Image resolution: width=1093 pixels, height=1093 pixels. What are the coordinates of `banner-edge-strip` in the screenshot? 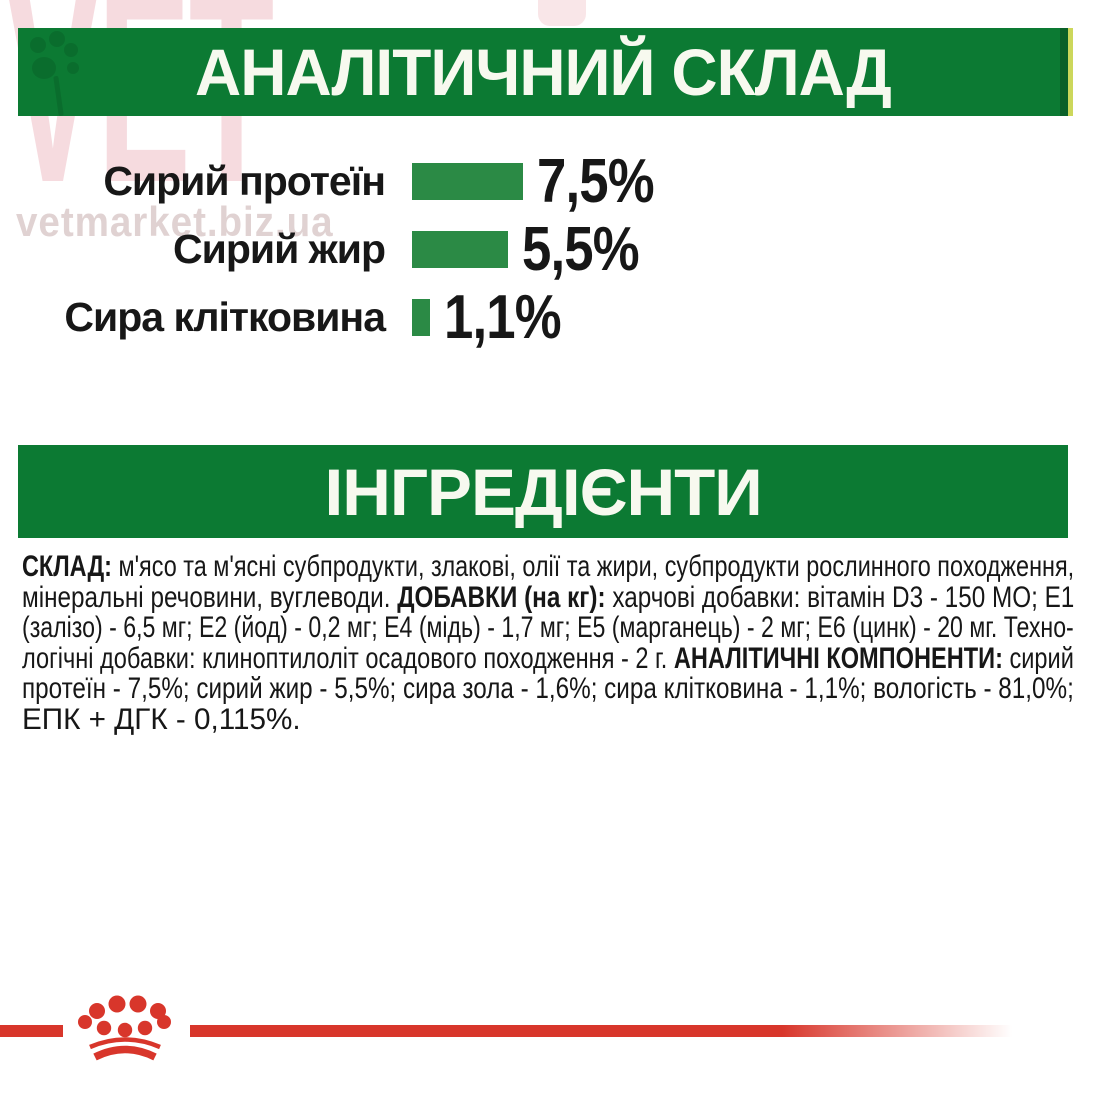 It's located at (1070, 72).